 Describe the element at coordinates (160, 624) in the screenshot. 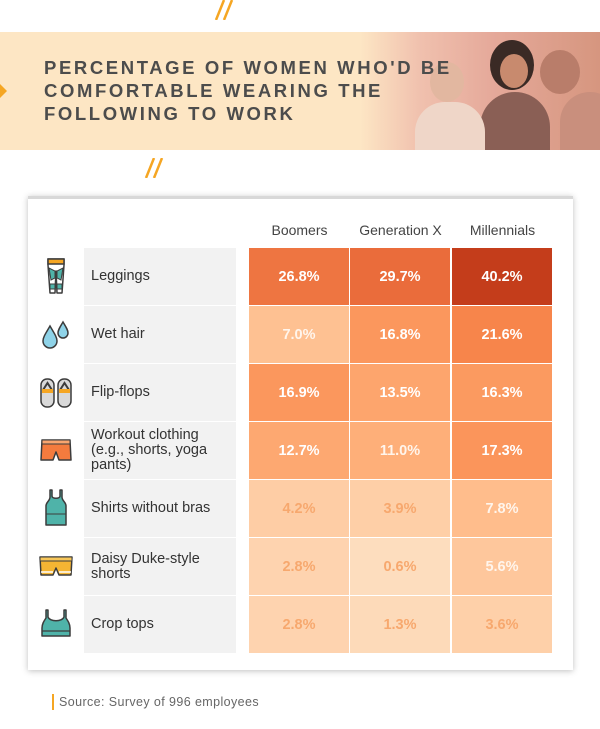

I see `row-label-box: Crop tops` at that location.